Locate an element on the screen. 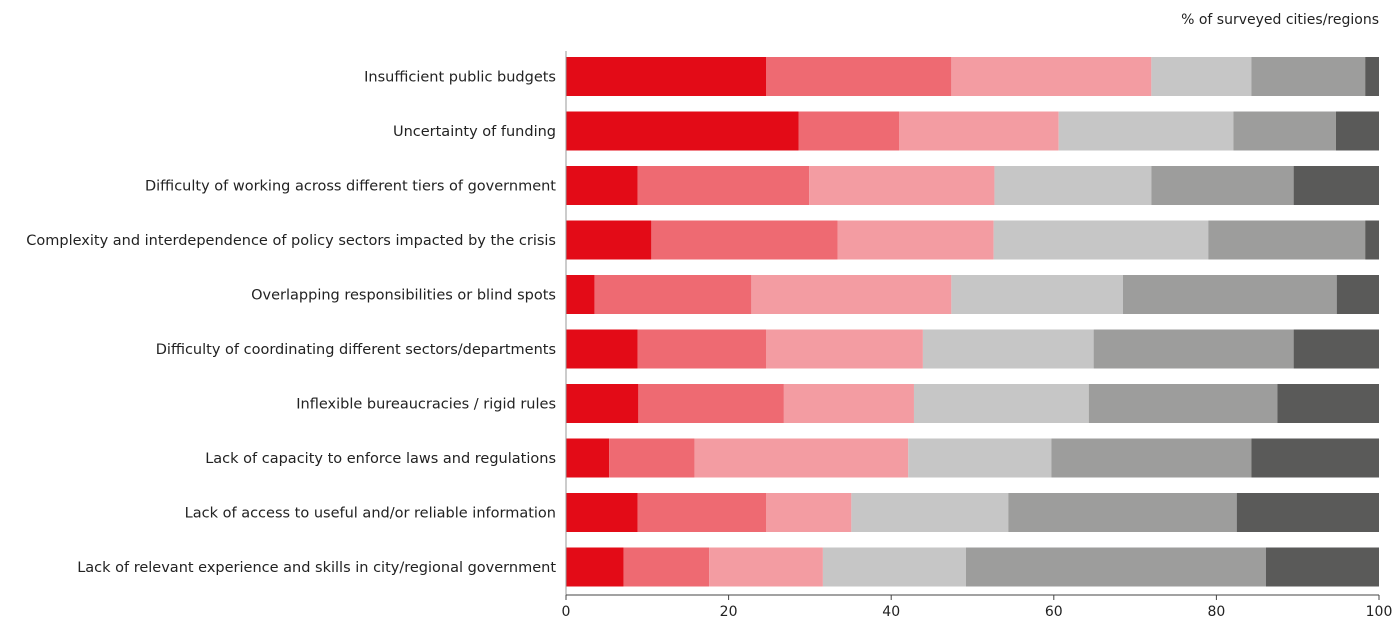 Image resolution: width=1399 pixels, height=621 pixels. x-tick-label: 20 is located at coordinates (729, 612).